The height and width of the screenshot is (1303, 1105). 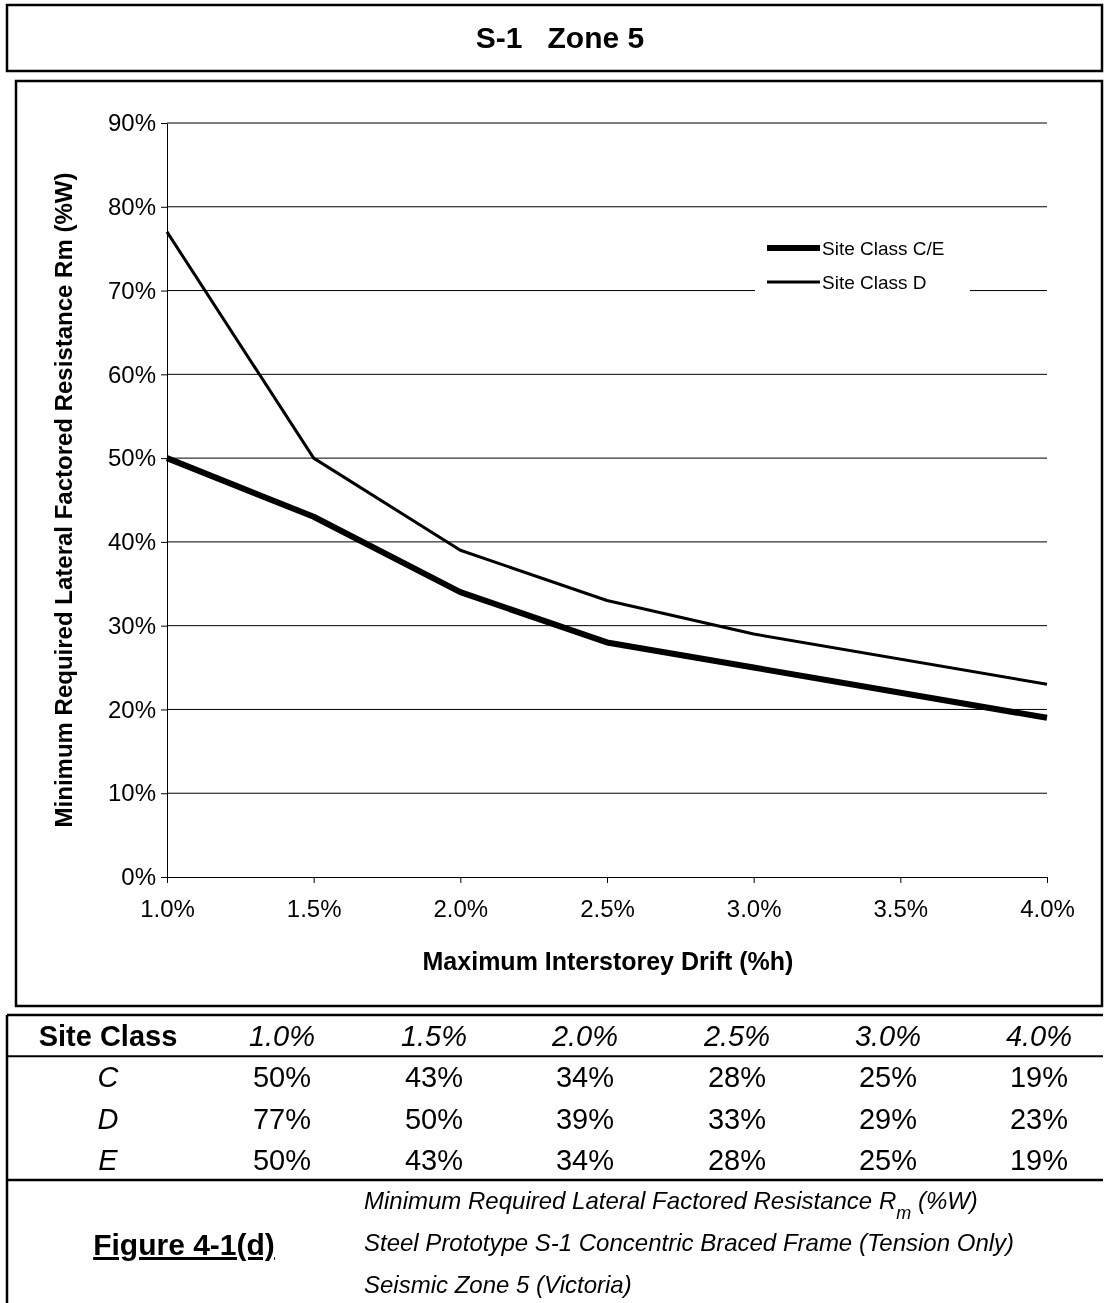 What do you see at coordinates (131, 458) in the screenshot?
I see `y-tick-label: 50%` at bounding box center [131, 458].